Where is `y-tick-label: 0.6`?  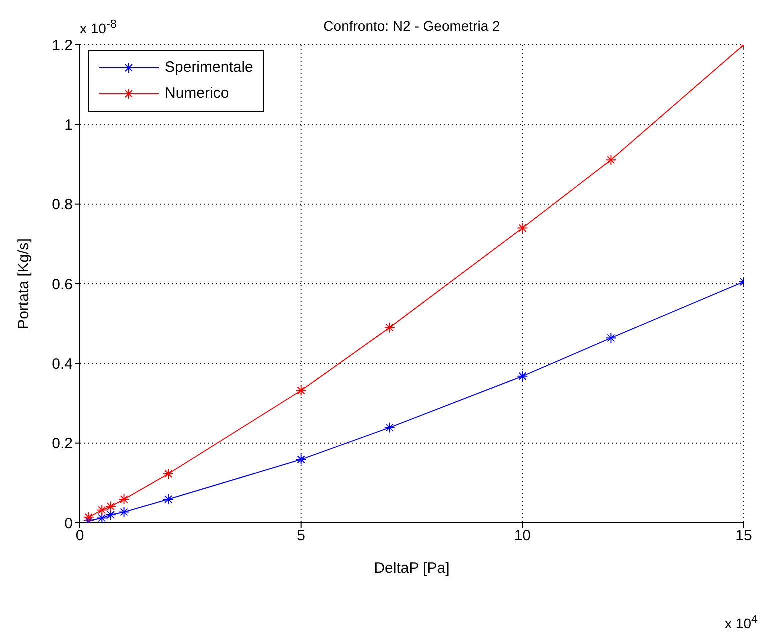
y-tick-label: 0.6 is located at coordinates (62, 285).